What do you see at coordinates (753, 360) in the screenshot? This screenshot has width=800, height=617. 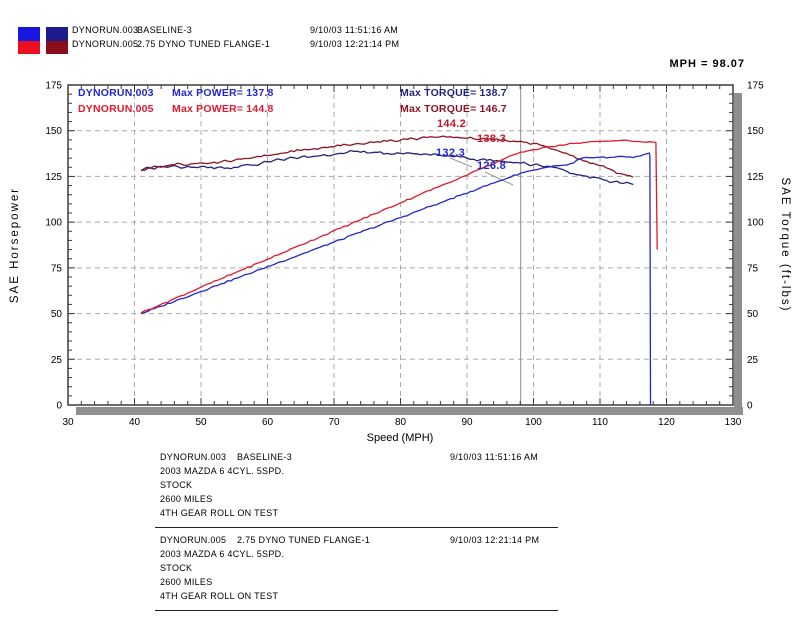 I see `y-tick-label-right: 25` at bounding box center [753, 360].